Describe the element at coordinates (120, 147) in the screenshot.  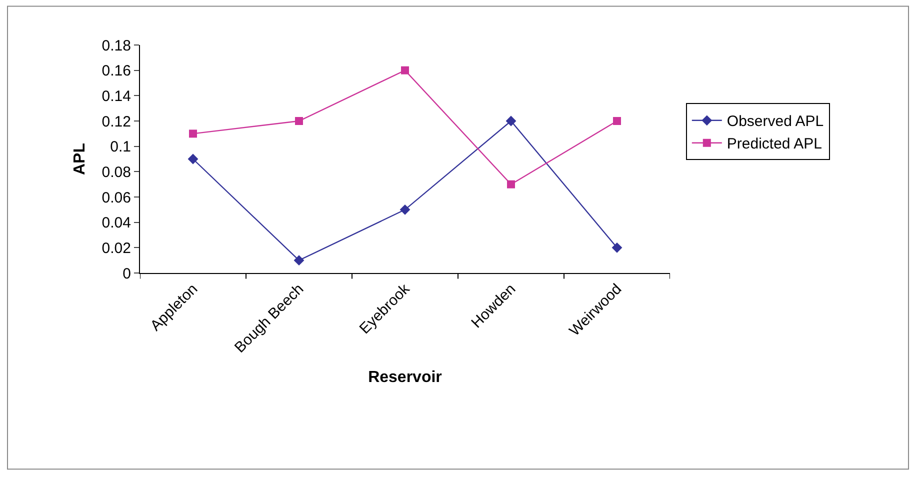
I see `y-tick-label: 0.1` at that location.